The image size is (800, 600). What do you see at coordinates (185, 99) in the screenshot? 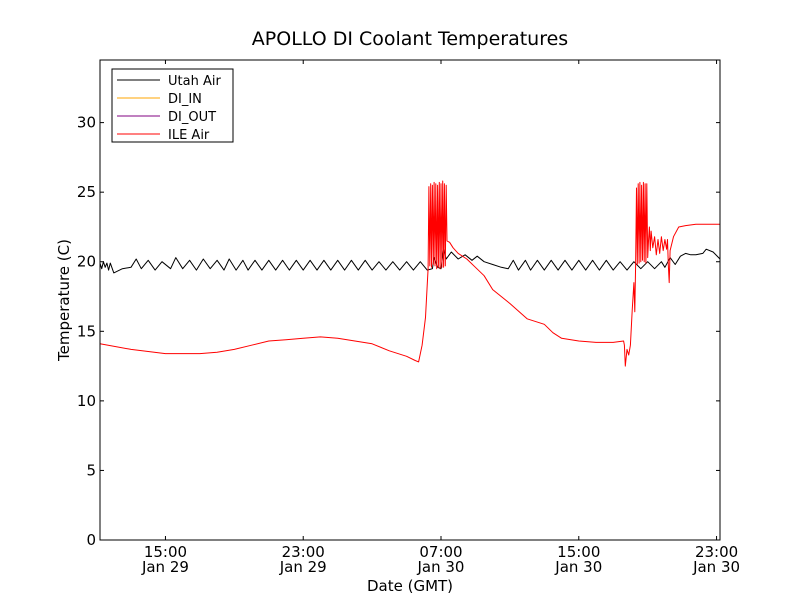
I see `legend-label-di-in: DI_IN` at bounding box center [185, 99].